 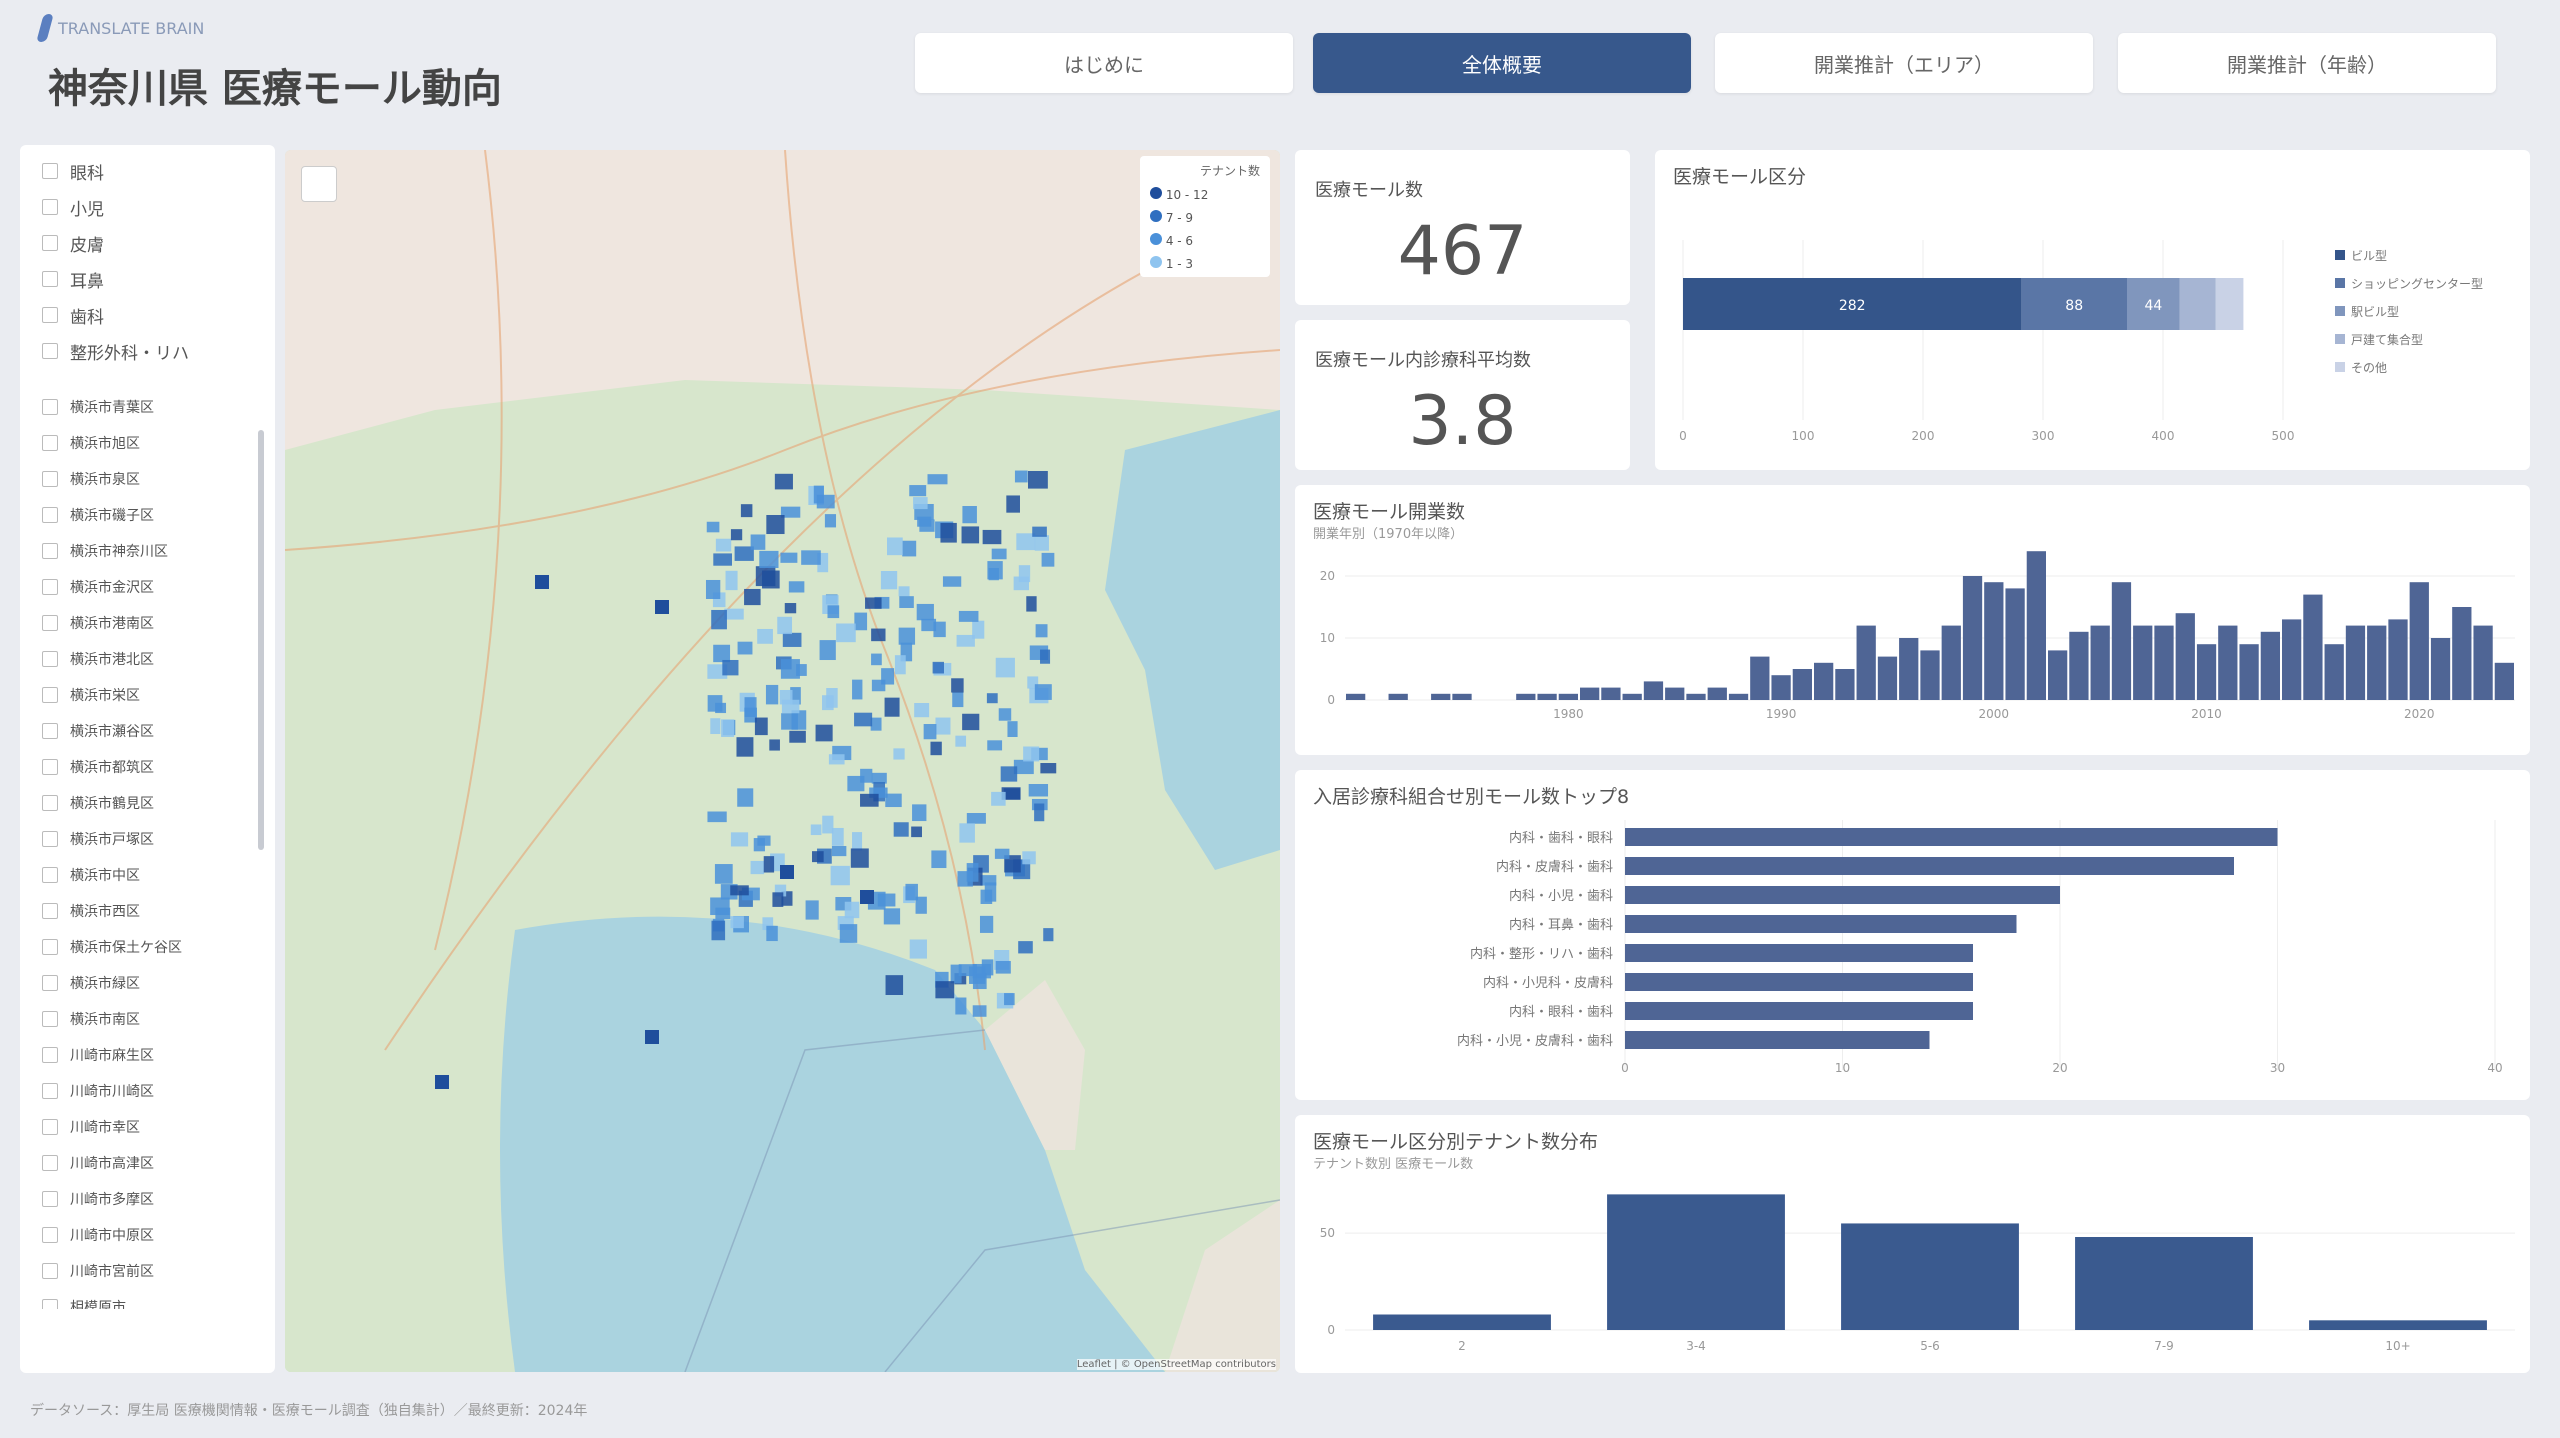 What do you see at coordinates (147, 479) in the screenshot?
I see `area-filter-item: 横浜市泉区` at bounding box center [147, 479].